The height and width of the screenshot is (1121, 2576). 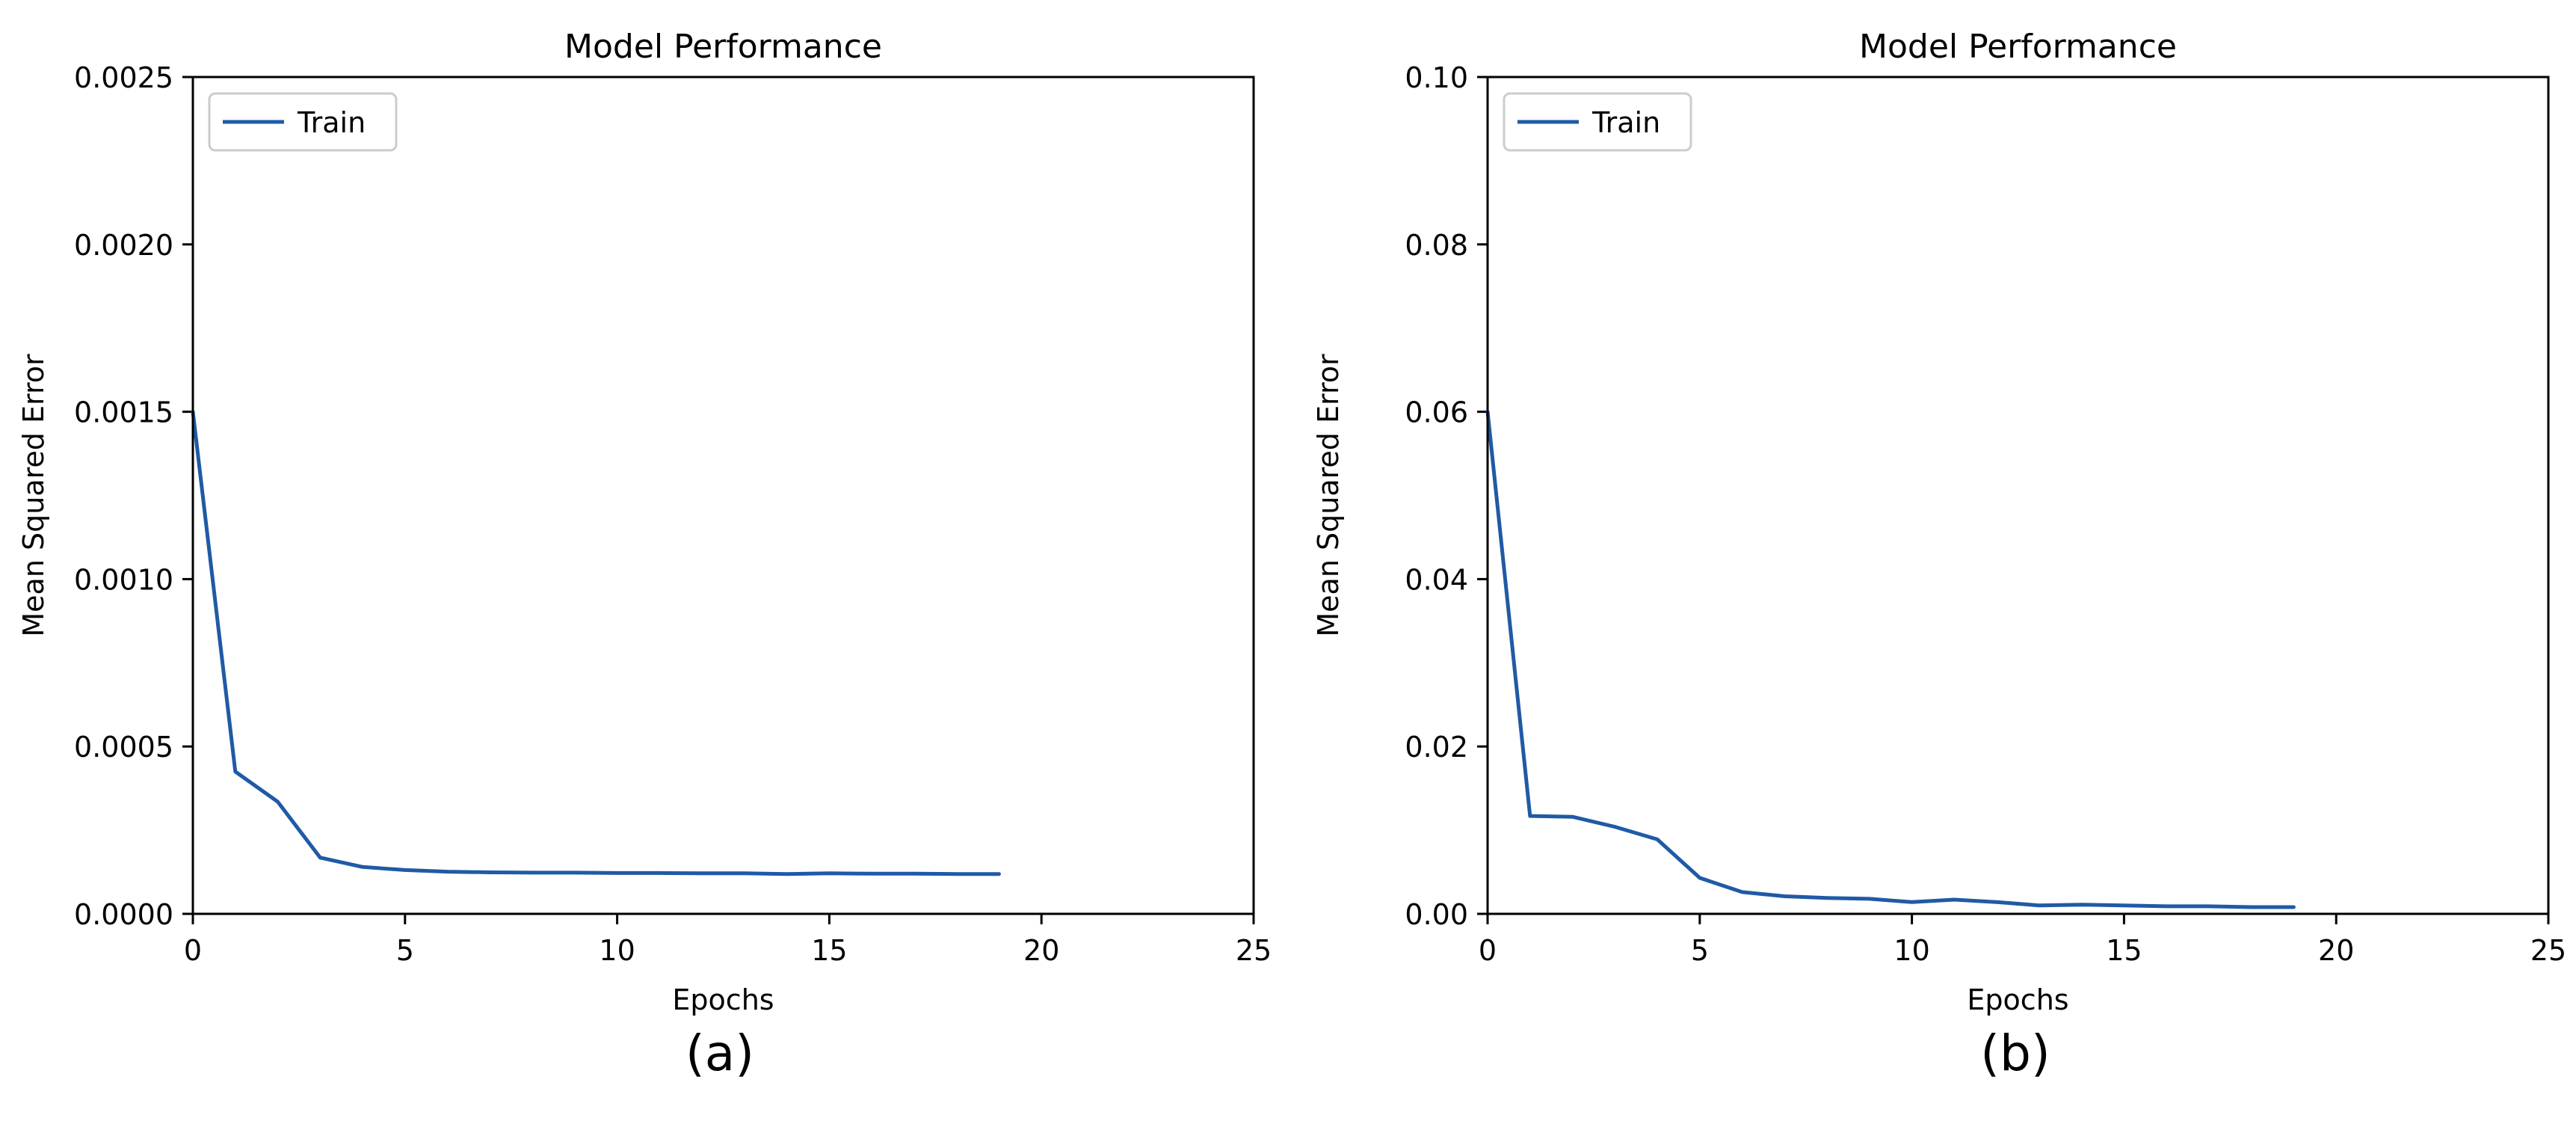 I want to click on chart-b-x-tick-label: 15, so click(x=2124, y=950).